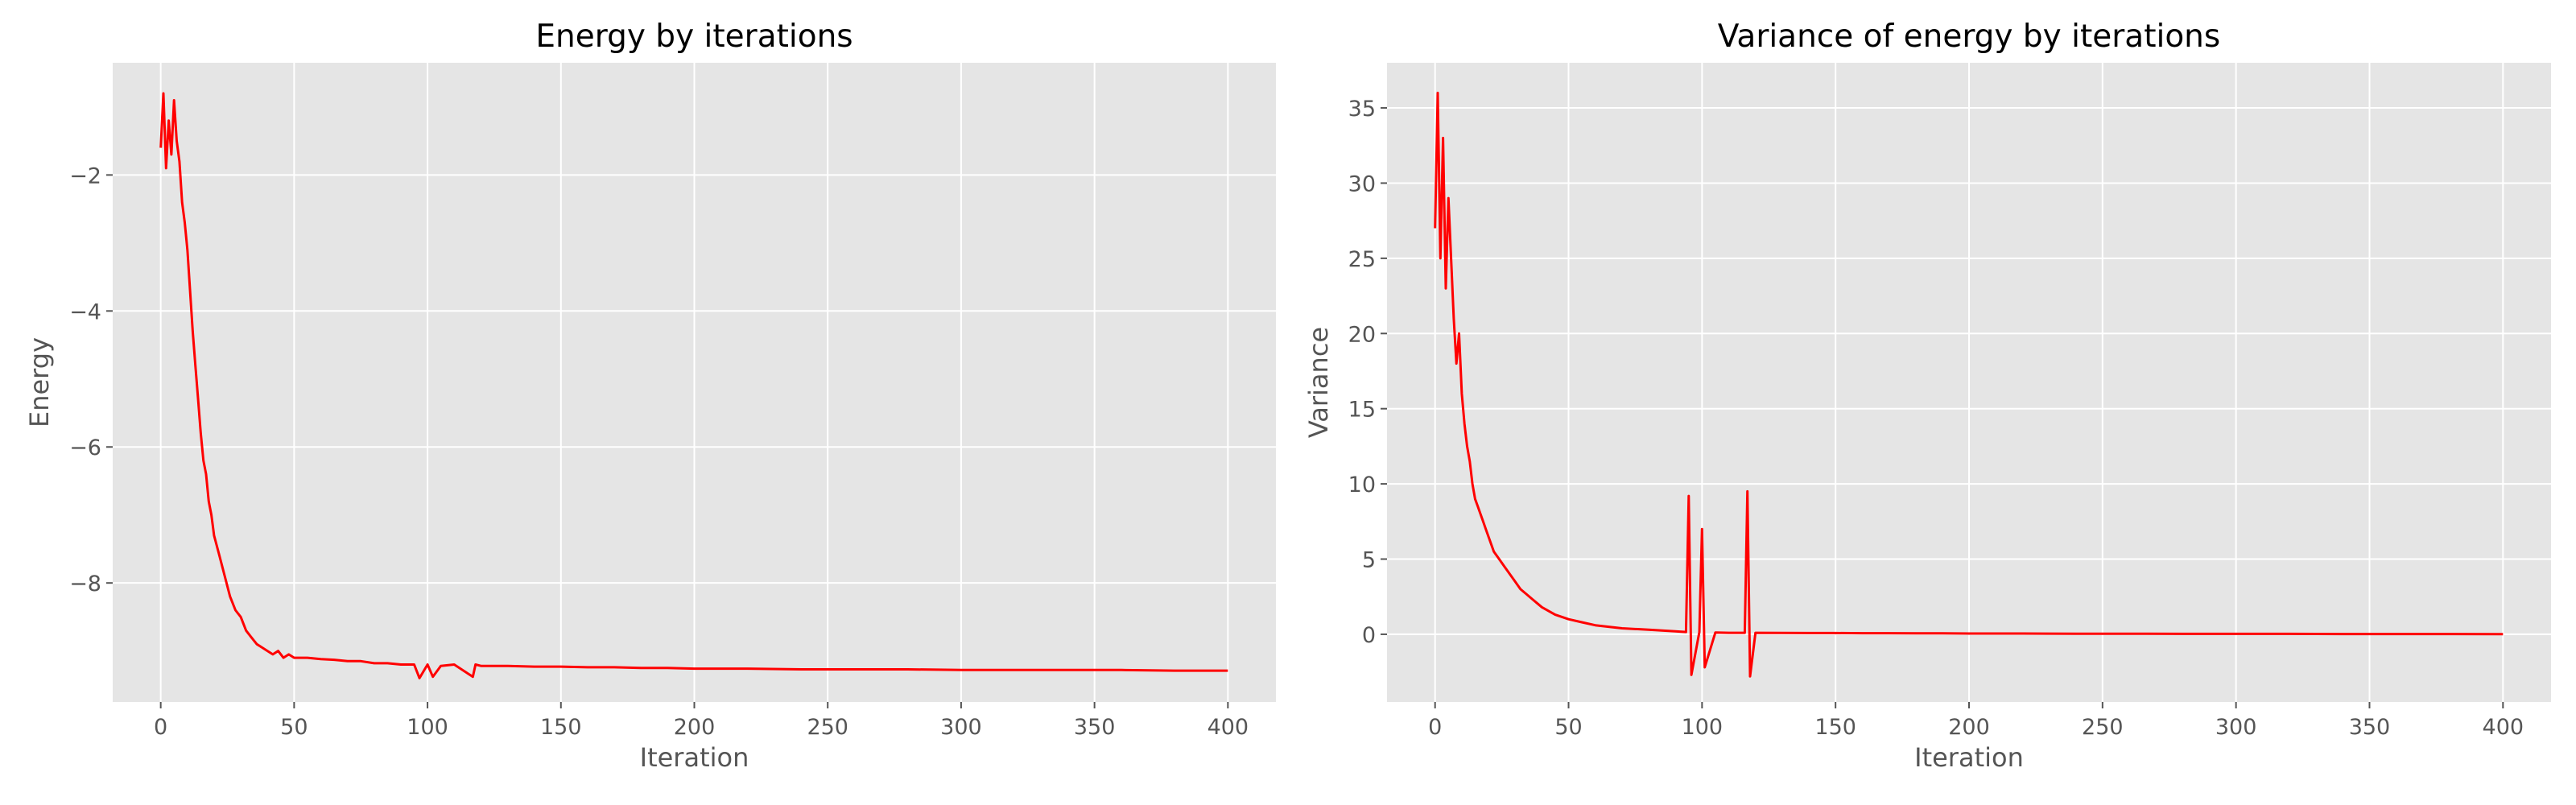  What do you see at coordinates (1362, 183) in the screenshot?
I see `y-tick-label: 30` at bounding box center [1362, 183].